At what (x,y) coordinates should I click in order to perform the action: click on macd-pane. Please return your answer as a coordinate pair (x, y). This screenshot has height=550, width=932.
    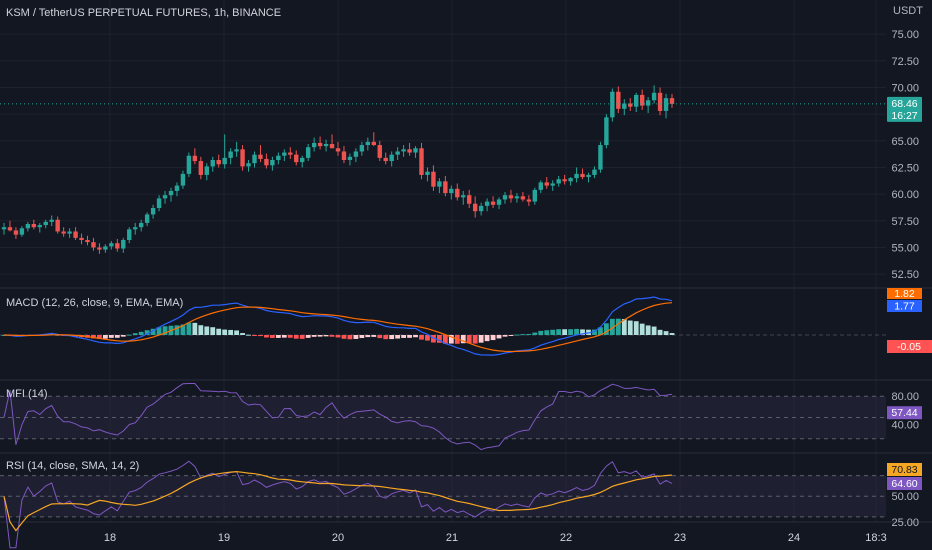
    Looking at the image, I should click on (443, 326).